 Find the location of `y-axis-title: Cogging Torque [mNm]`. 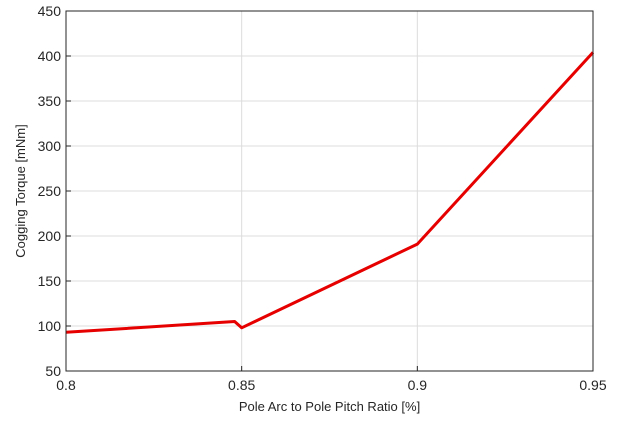

y-axis-title: Cogging Torque [mNm] is located at coordinates (20, 190).